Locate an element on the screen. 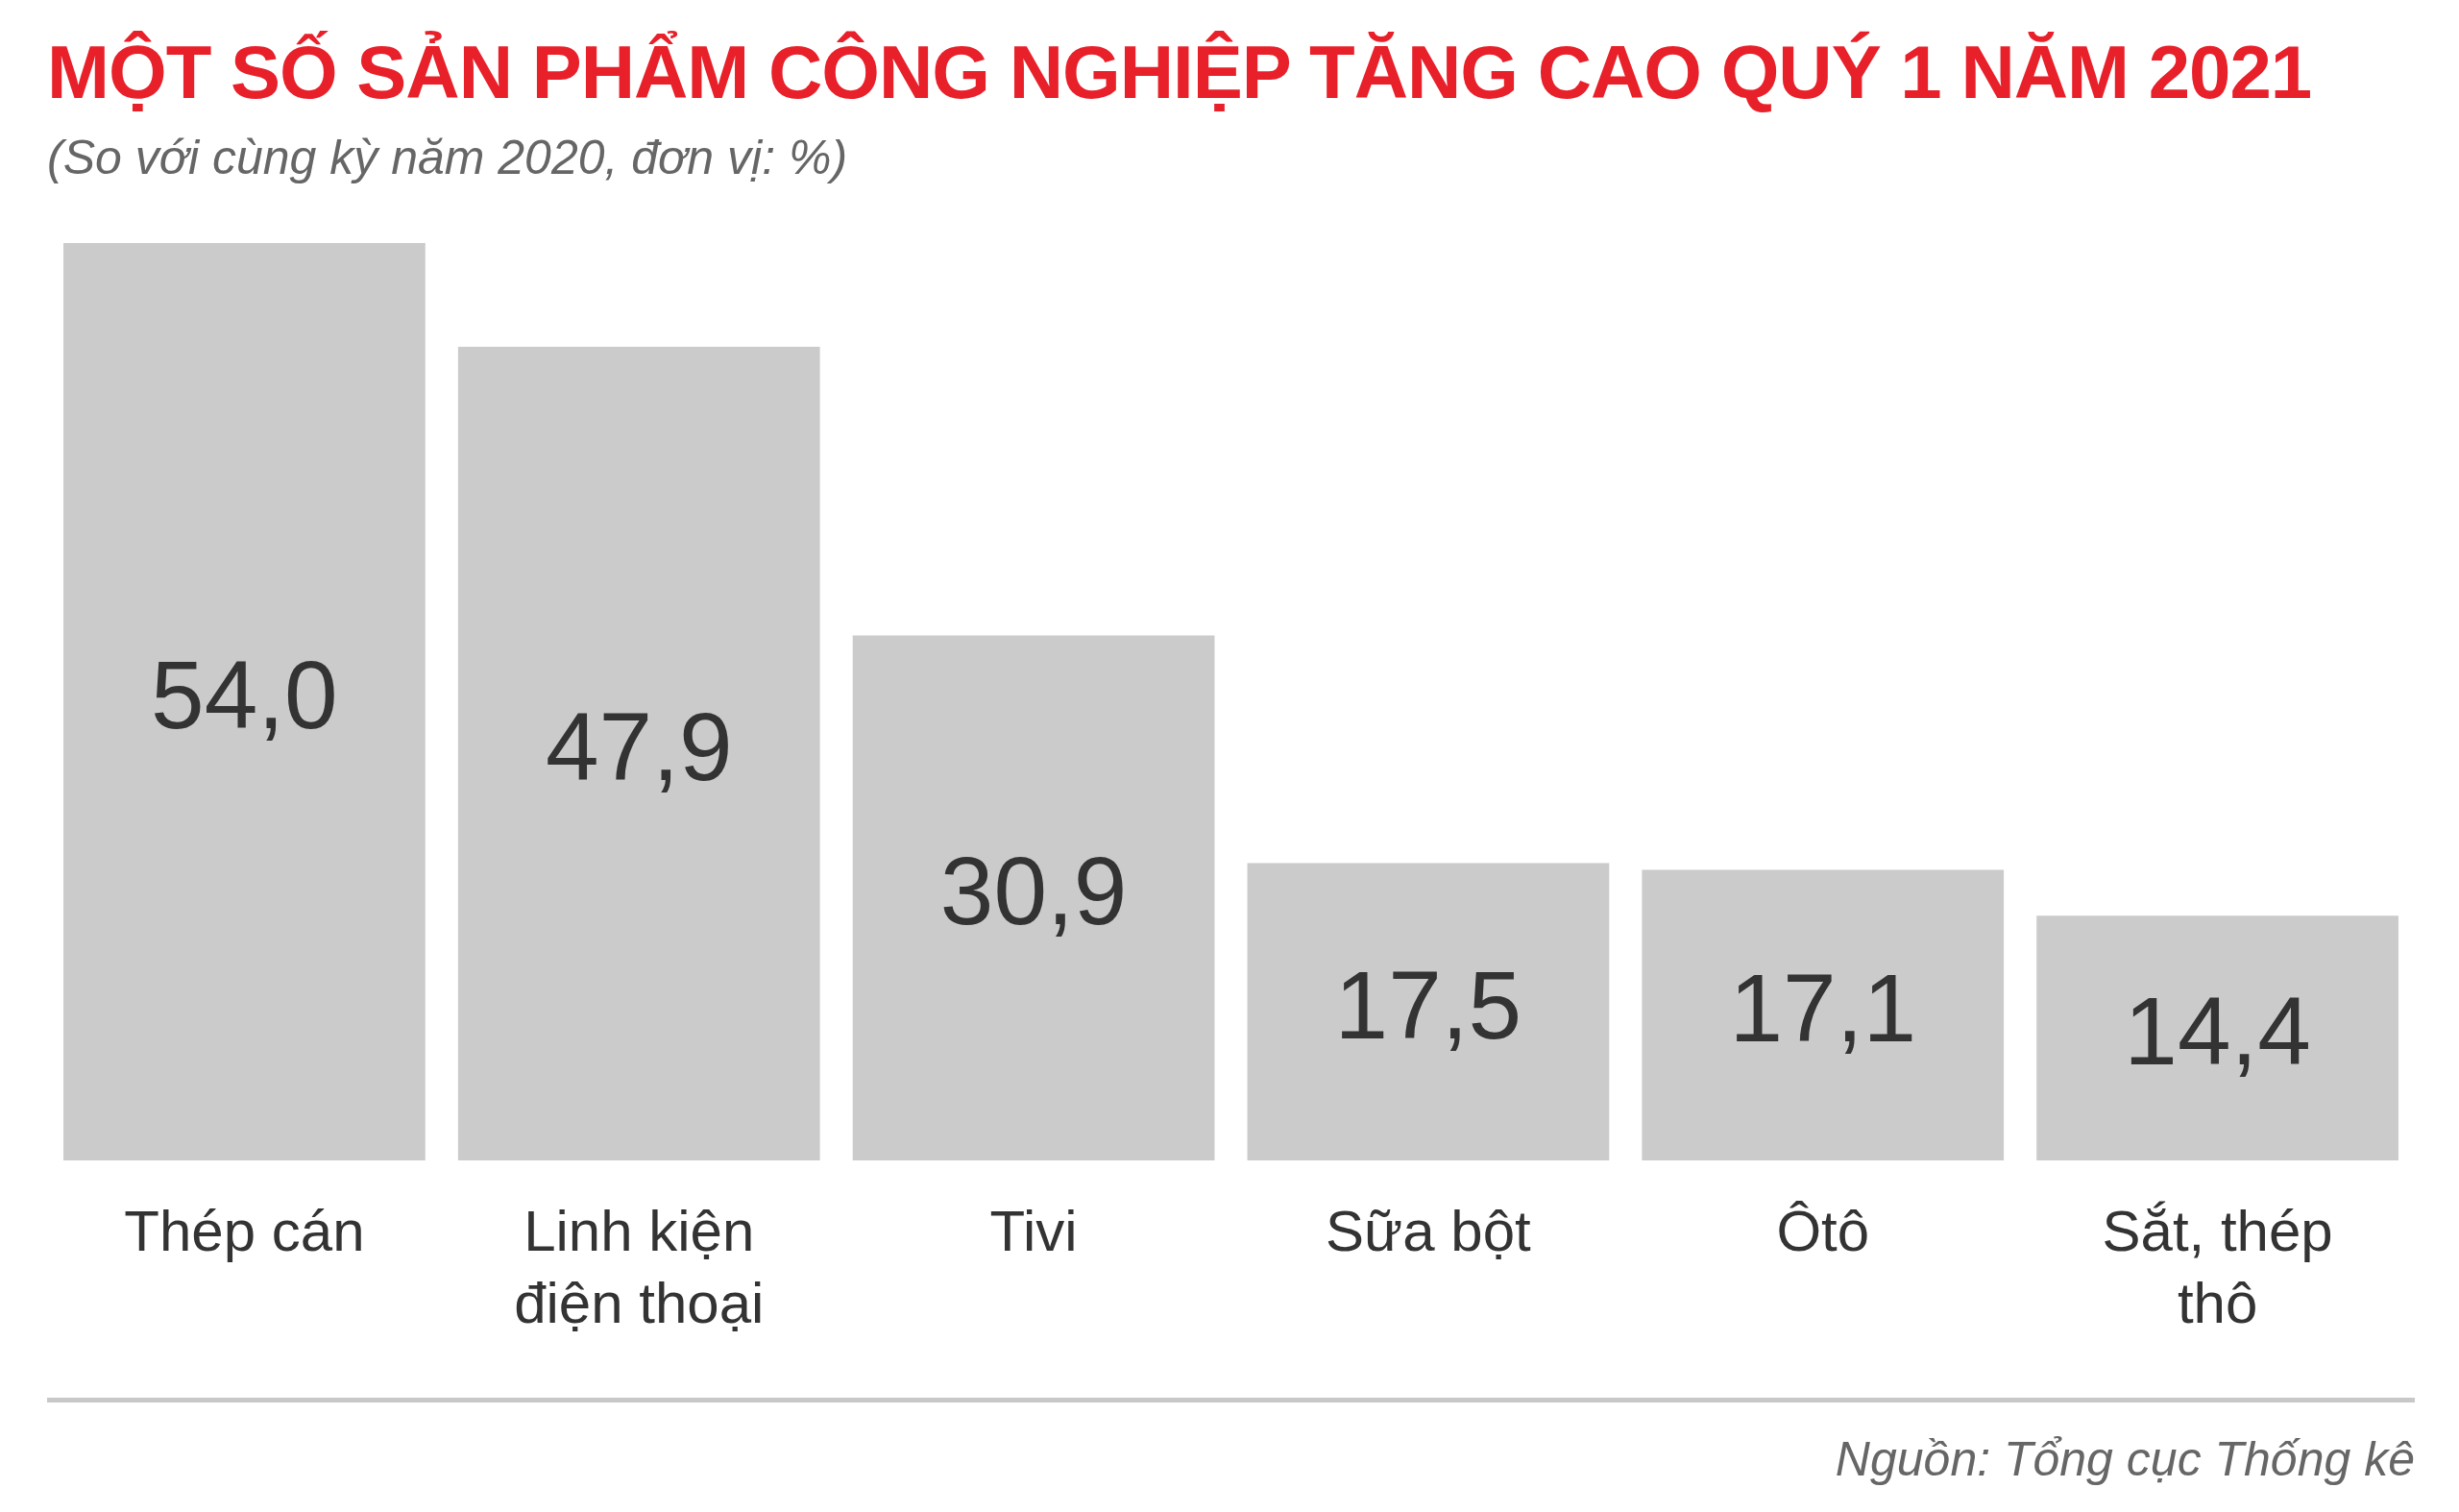 The image size is (2459, 1512). x-tick-label: Linh kiện điện thoại is located at coordinates (639, 1267).